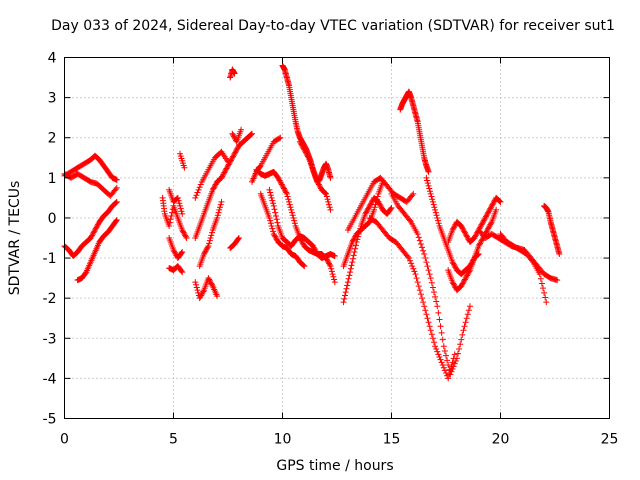 The height and width of the screenshot is (480, 640). Describe the element at coordinates (50, 339) in the screenshot. I see `y-tick-label: -3` at that location.